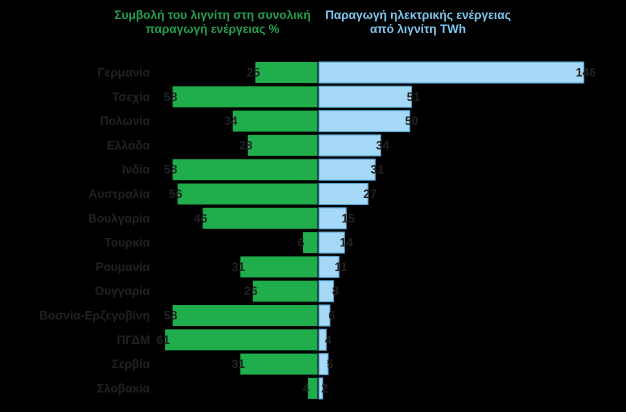  I want to click on right-value-label: 146, so click(586, 73).